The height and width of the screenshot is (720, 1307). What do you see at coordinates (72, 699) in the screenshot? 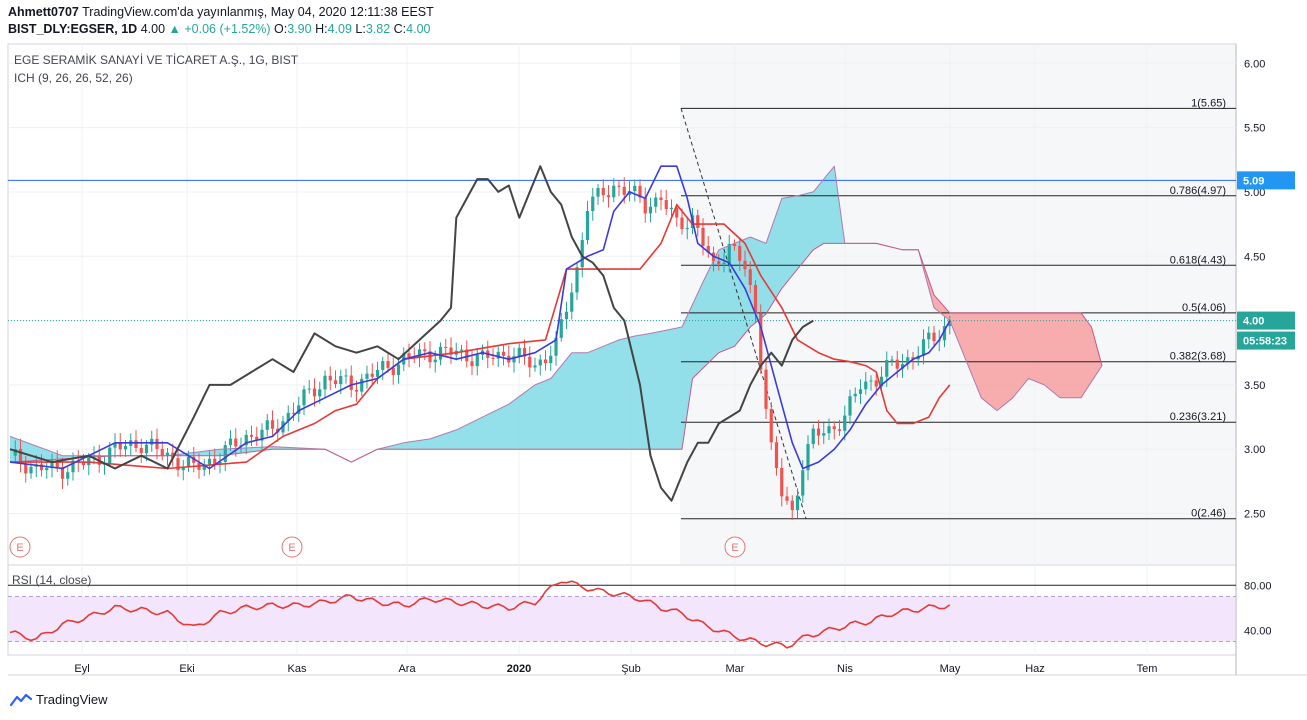
I see `footer-brand: TradingView` at bounding box center [72, 699].